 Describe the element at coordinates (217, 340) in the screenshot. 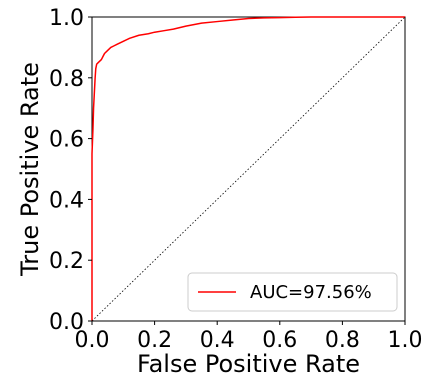

I see `x-tick-label: 0.4` at that location.